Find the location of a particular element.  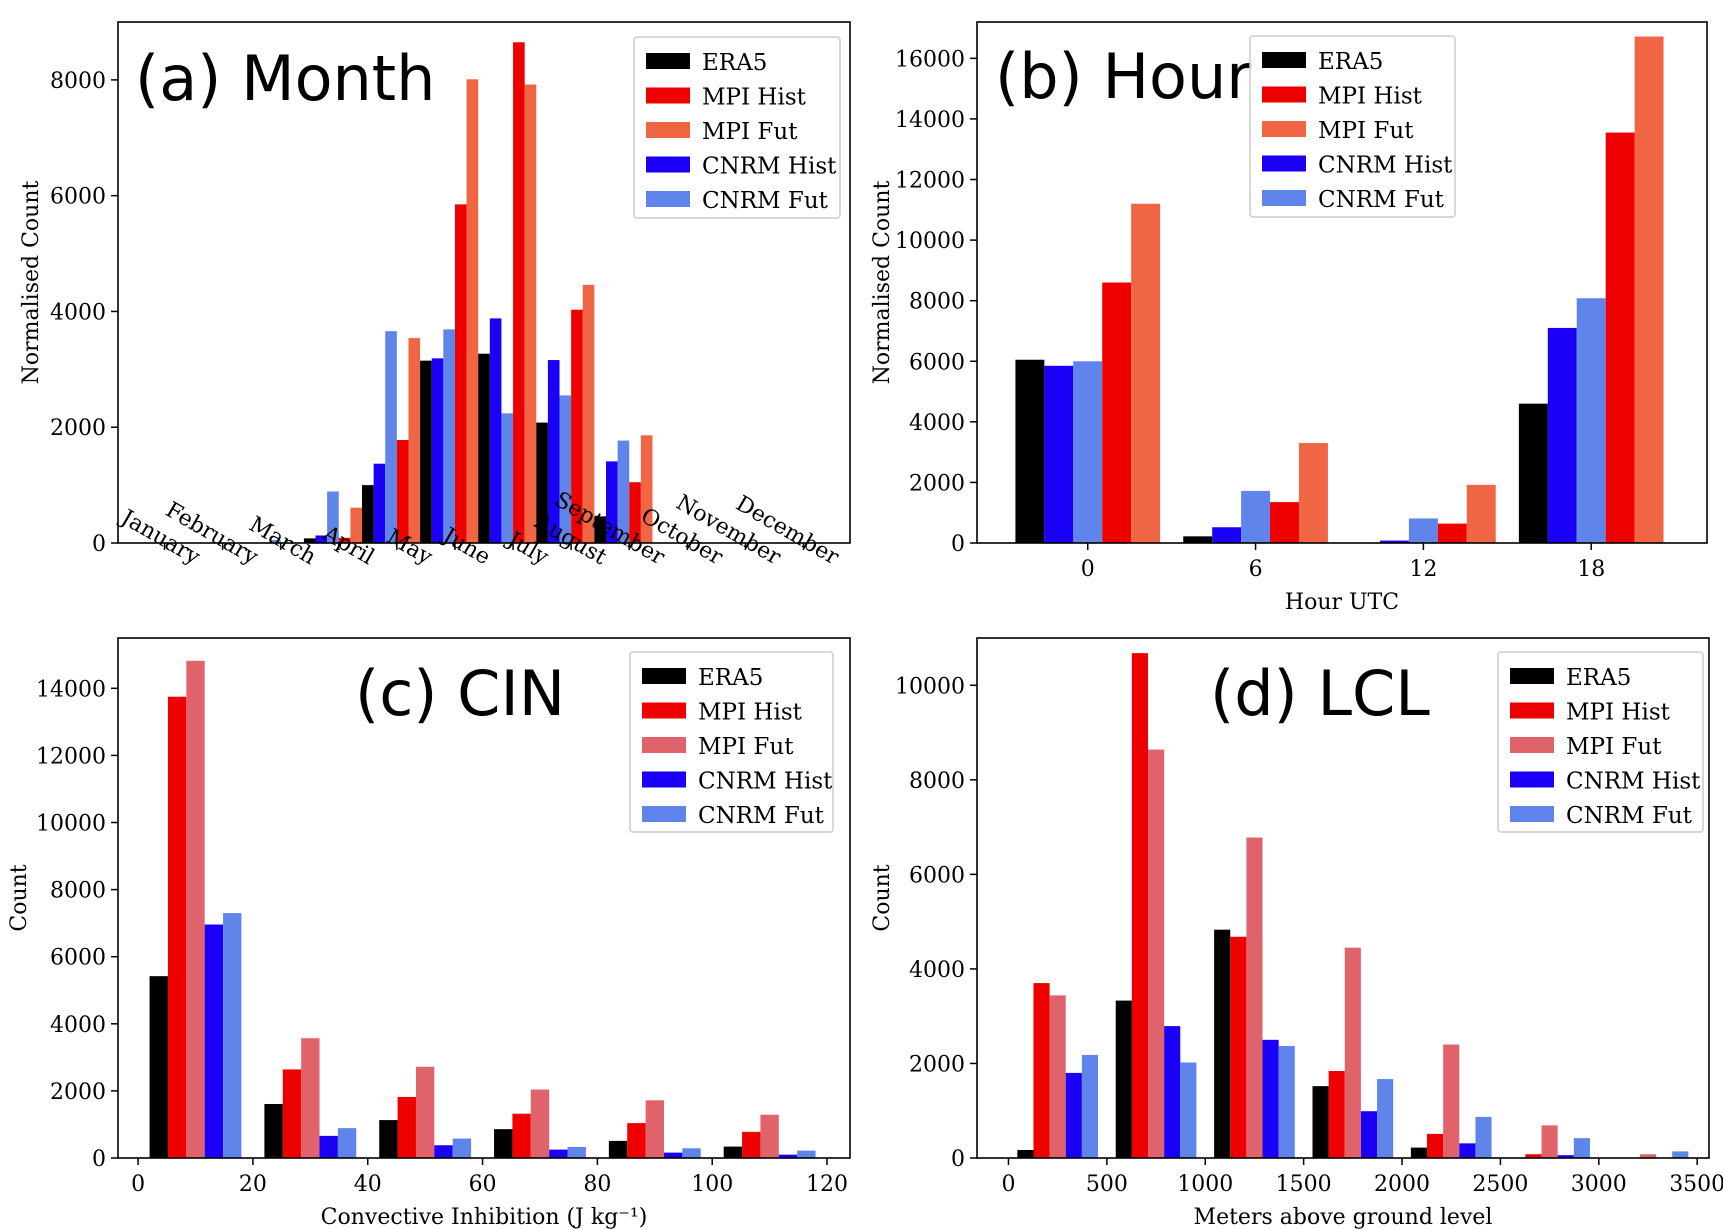

legend-label: MPI Hist is located at coordinates (750, 713).